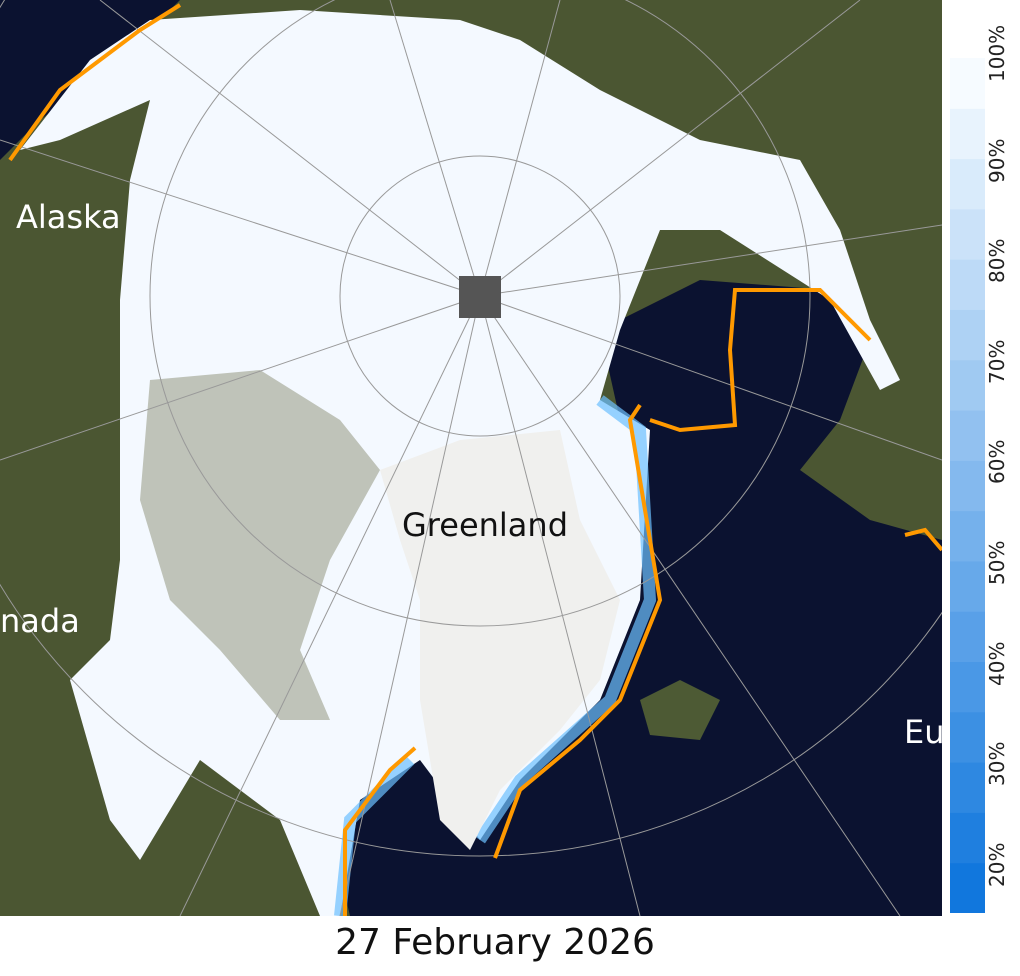 This screenshot has height=976, width=1020. What do you see at coordinates (495, 942) in the screenshot?
I see `date-caption: 27 February 2026` at bounding box center [495, 942].